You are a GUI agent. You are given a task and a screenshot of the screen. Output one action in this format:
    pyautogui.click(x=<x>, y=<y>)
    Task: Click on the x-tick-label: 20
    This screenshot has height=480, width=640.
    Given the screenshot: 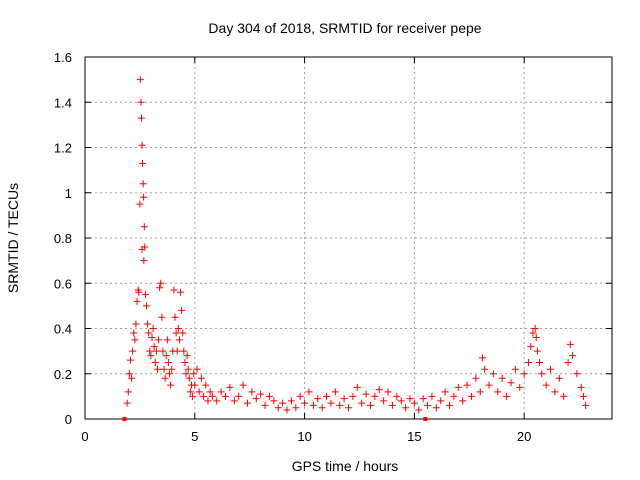 What is the action you would take?
    pyautogui.click(x=524, y=436)
    